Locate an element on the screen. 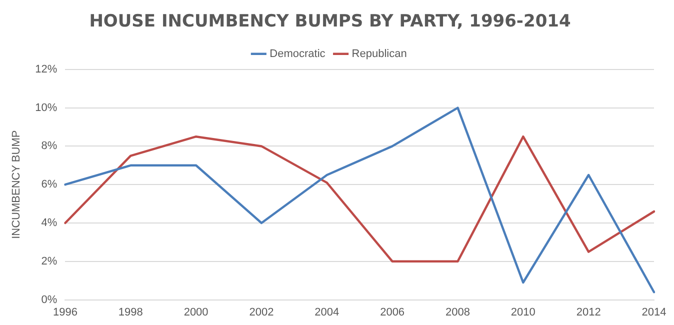 The width and height of the screenshot is (674, 325). y-tick-label: 12% is located at coordinates (46, 69).